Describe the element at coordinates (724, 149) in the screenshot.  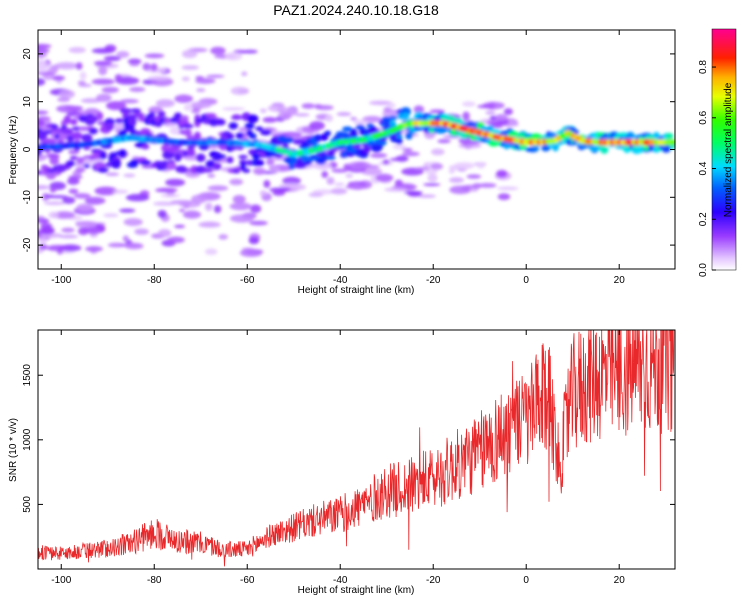
I see `colorbar-gradient` at that location.